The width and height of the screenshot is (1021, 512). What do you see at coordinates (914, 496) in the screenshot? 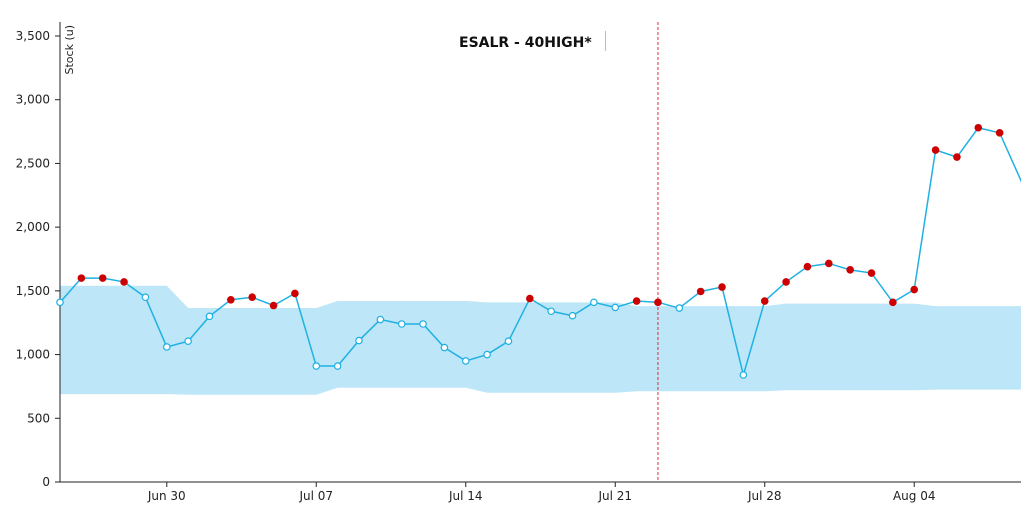
I see `x-tick-label: Aug 04` at bounding box center [914, 496].